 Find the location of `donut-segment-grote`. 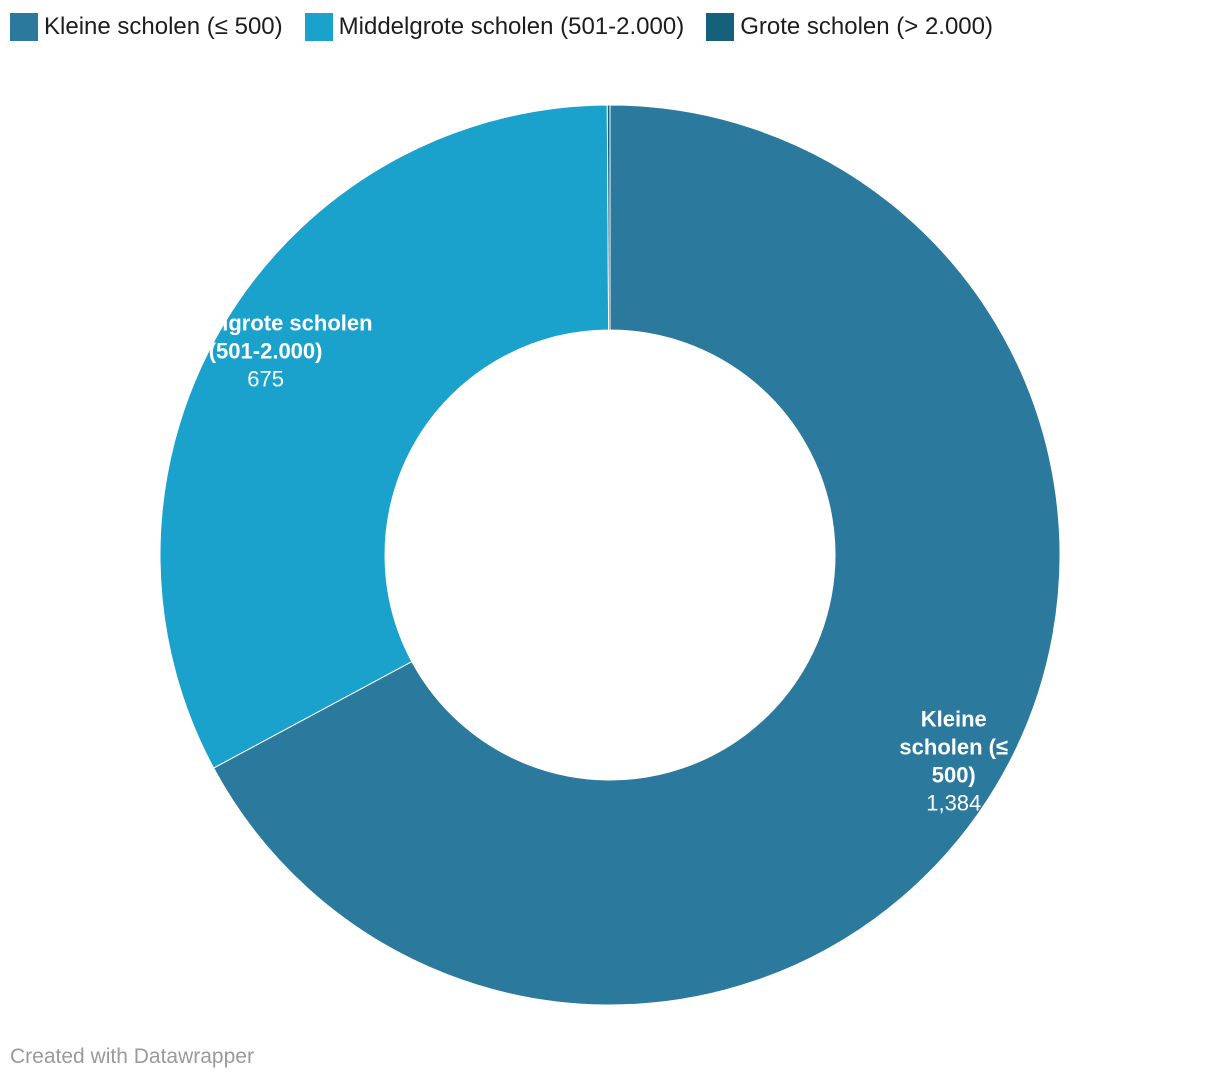

donut-segment-grote is located at coordinates (608, 217).